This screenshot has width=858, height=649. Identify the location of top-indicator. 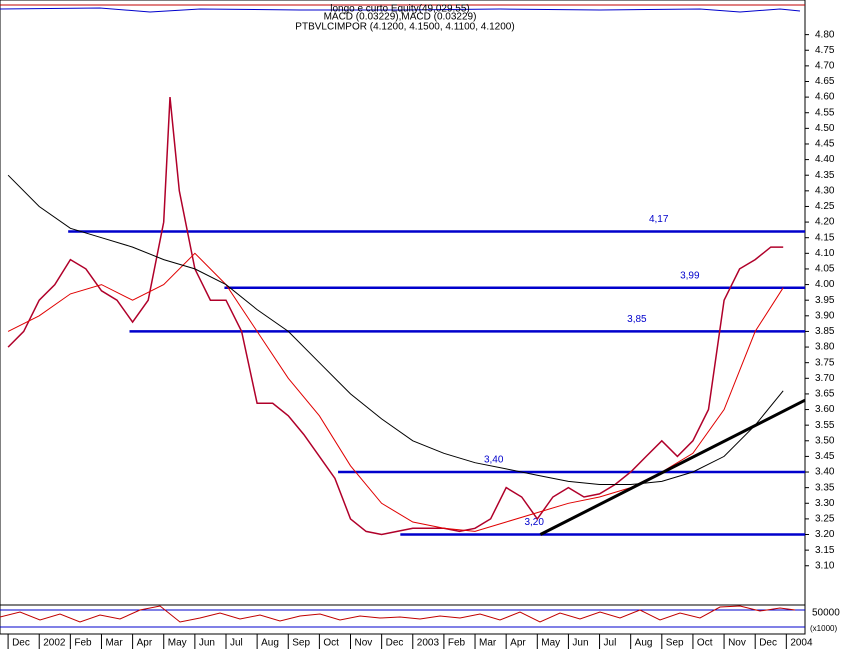
(400, 10).